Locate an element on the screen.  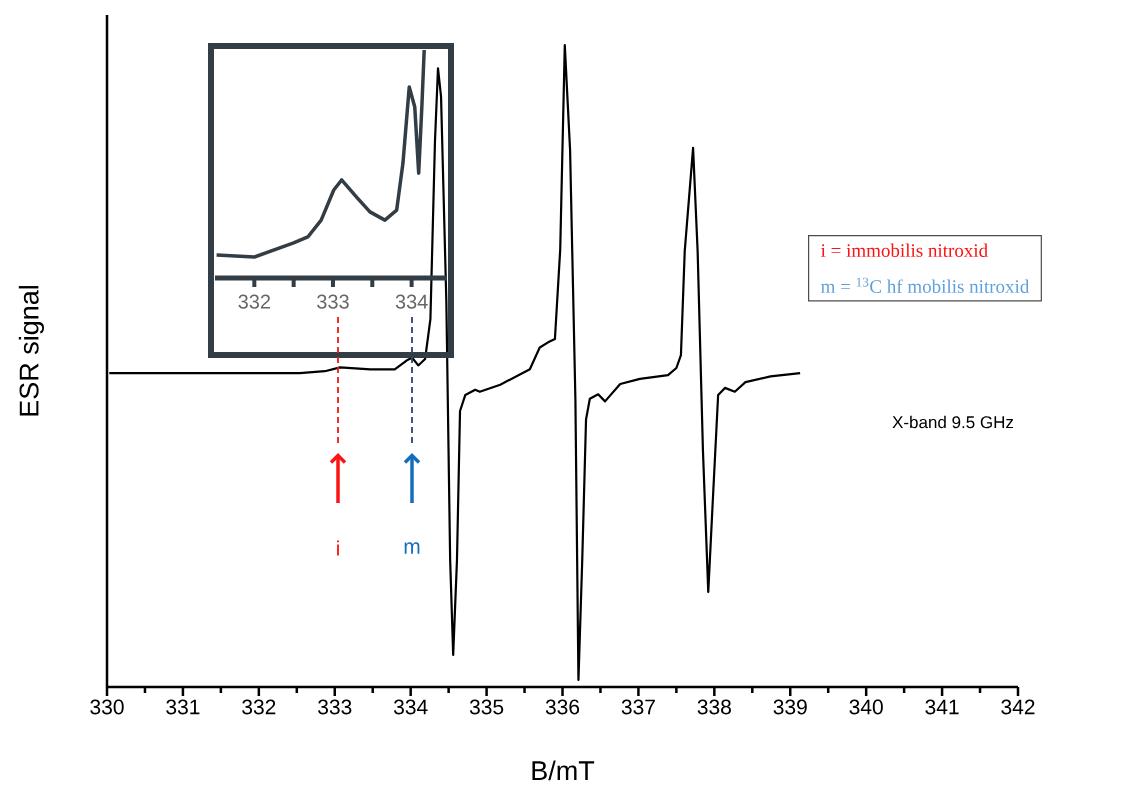
x-tick-label: 337 is located at coordinates (638, 707).